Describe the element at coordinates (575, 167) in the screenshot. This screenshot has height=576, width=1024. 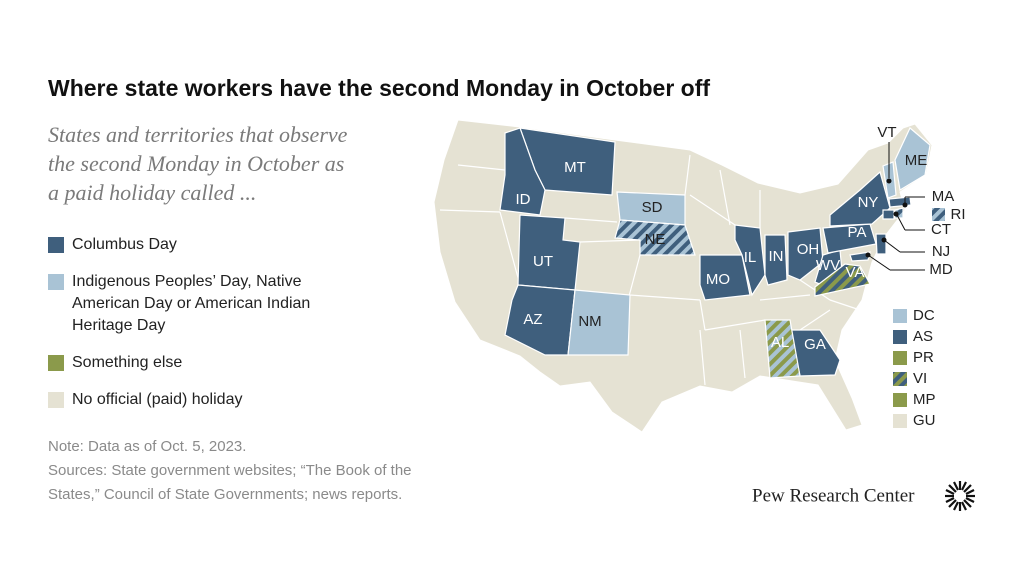
I see `state-label: MT` at that location.